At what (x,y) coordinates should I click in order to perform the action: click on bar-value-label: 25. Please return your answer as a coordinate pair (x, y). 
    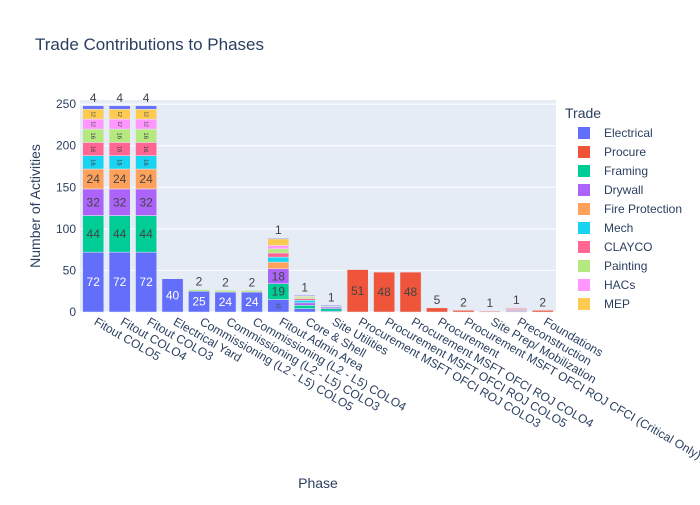
    Looking at the image, I should click on (199, 302).